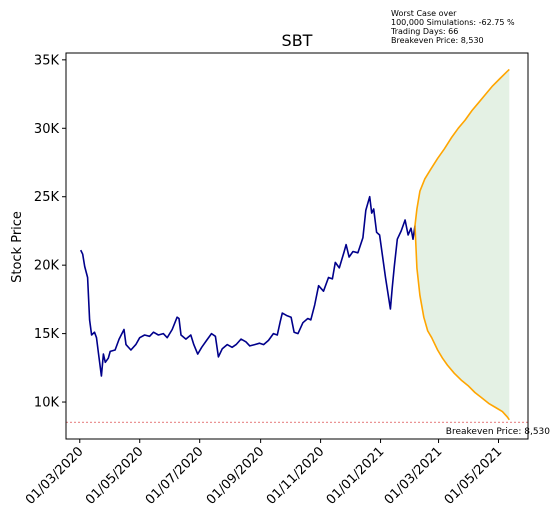 This screenshot has width=560, height=524. Describe the element at coordinates (437, 40) in the screenshot. I see `annotation-line: Breakeven Price: 8,530` at that location.